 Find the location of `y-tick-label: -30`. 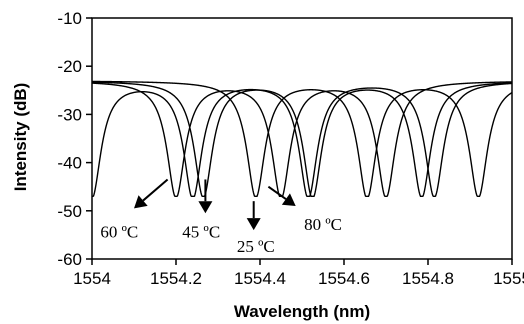

y-tick-label: -30 is located at coordinates (69, 114).